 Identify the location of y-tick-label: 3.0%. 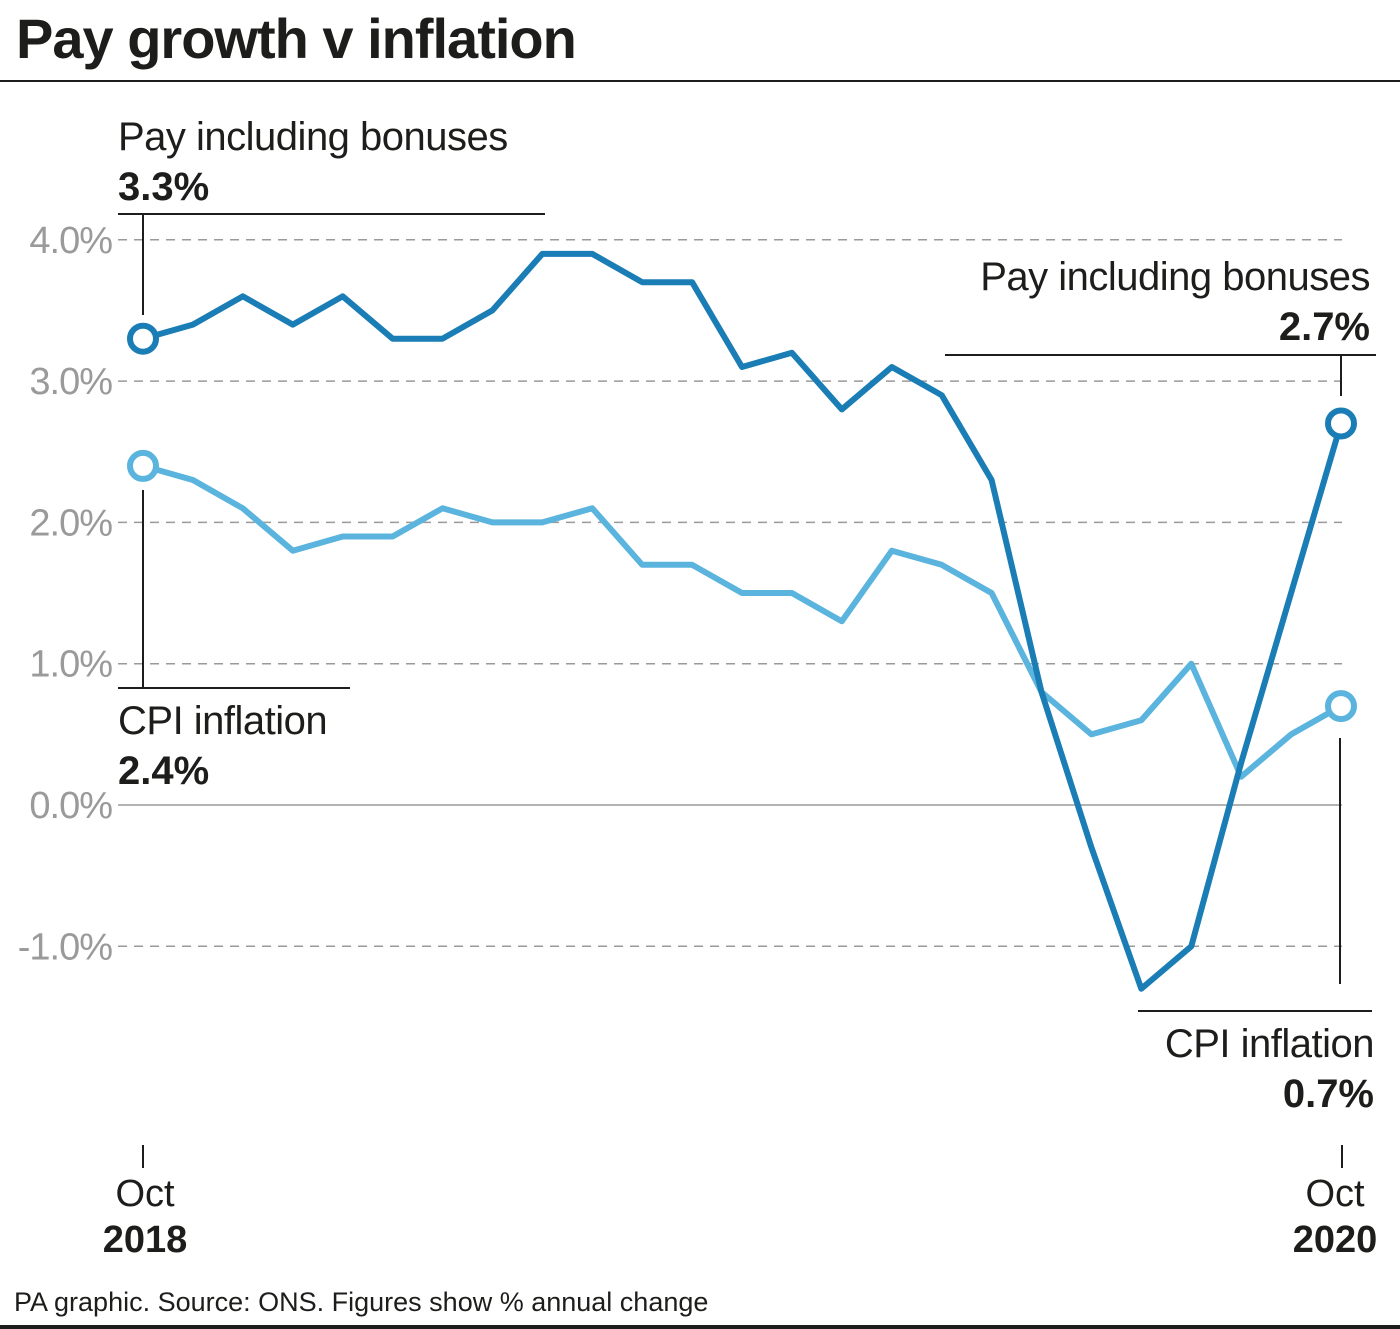
(70, 382).